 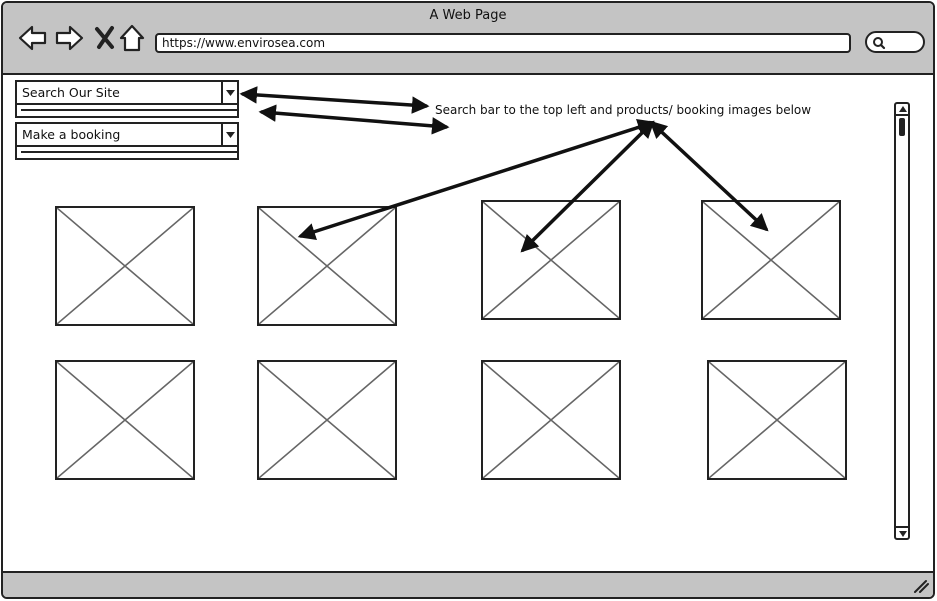 I want to click on search-icon, so click(x=879, y=43).